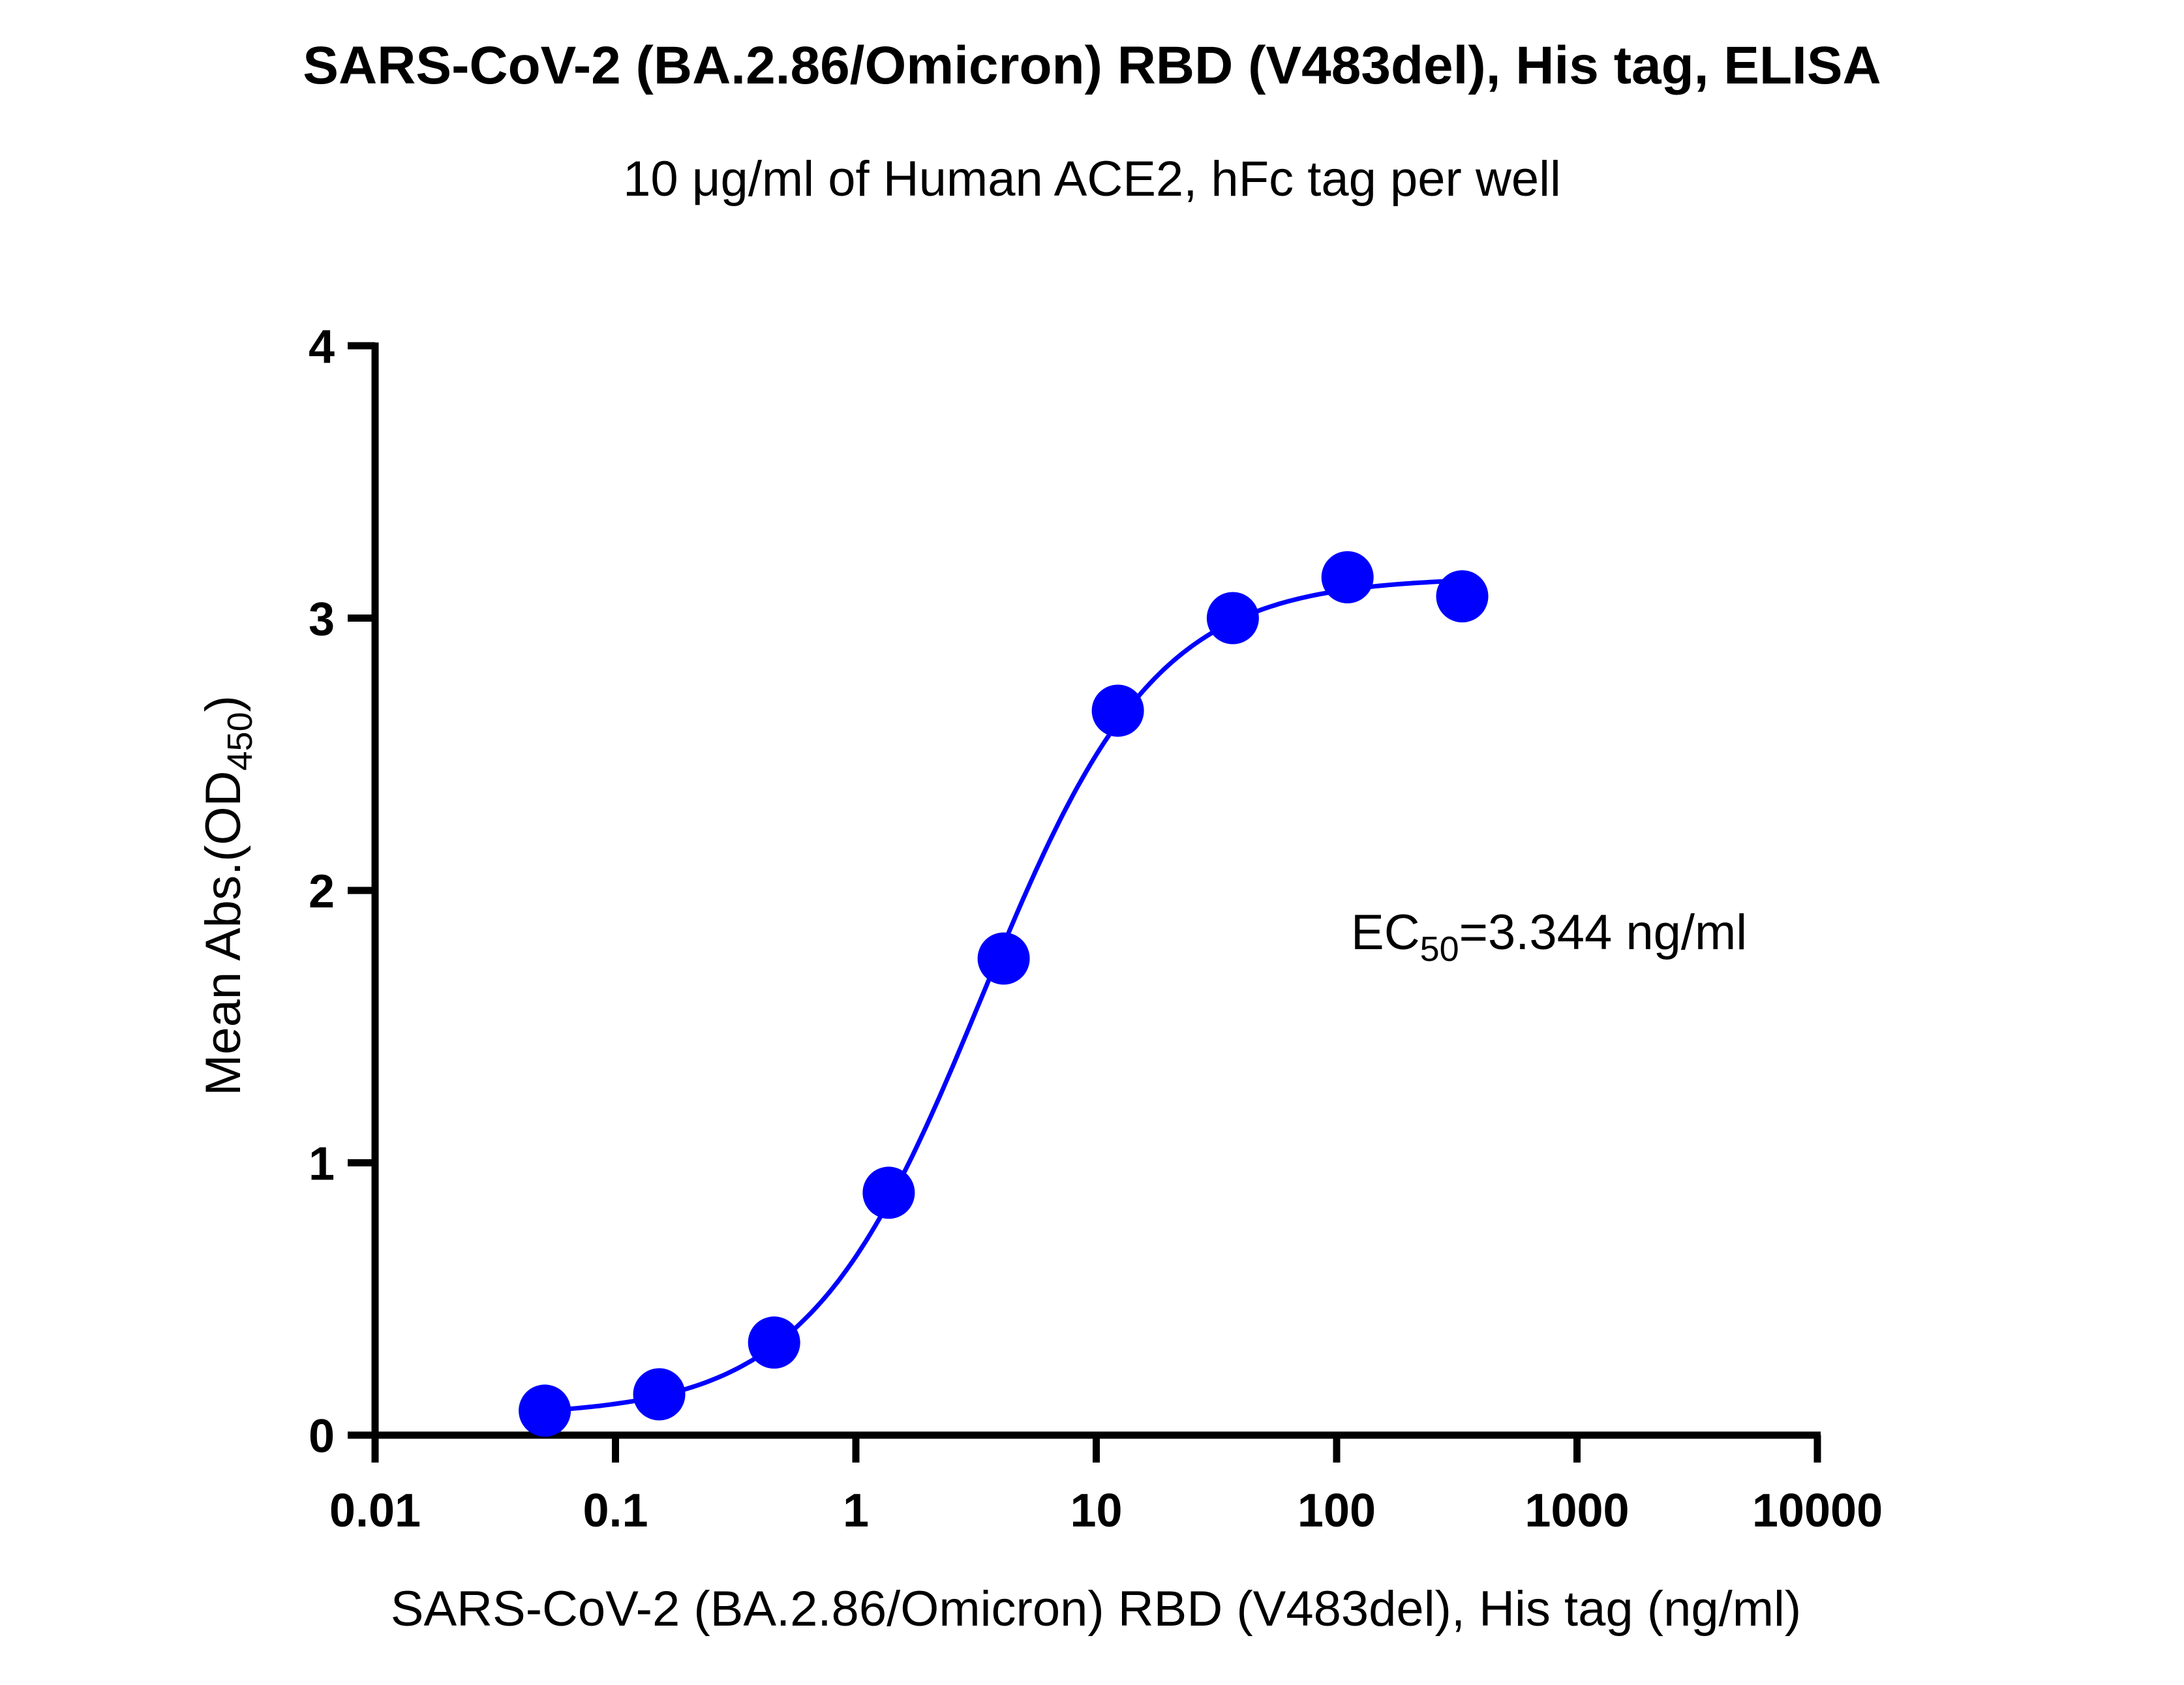  I want to click on y-axis-title-main: Mean Abs.(OD, so click(224, 934).